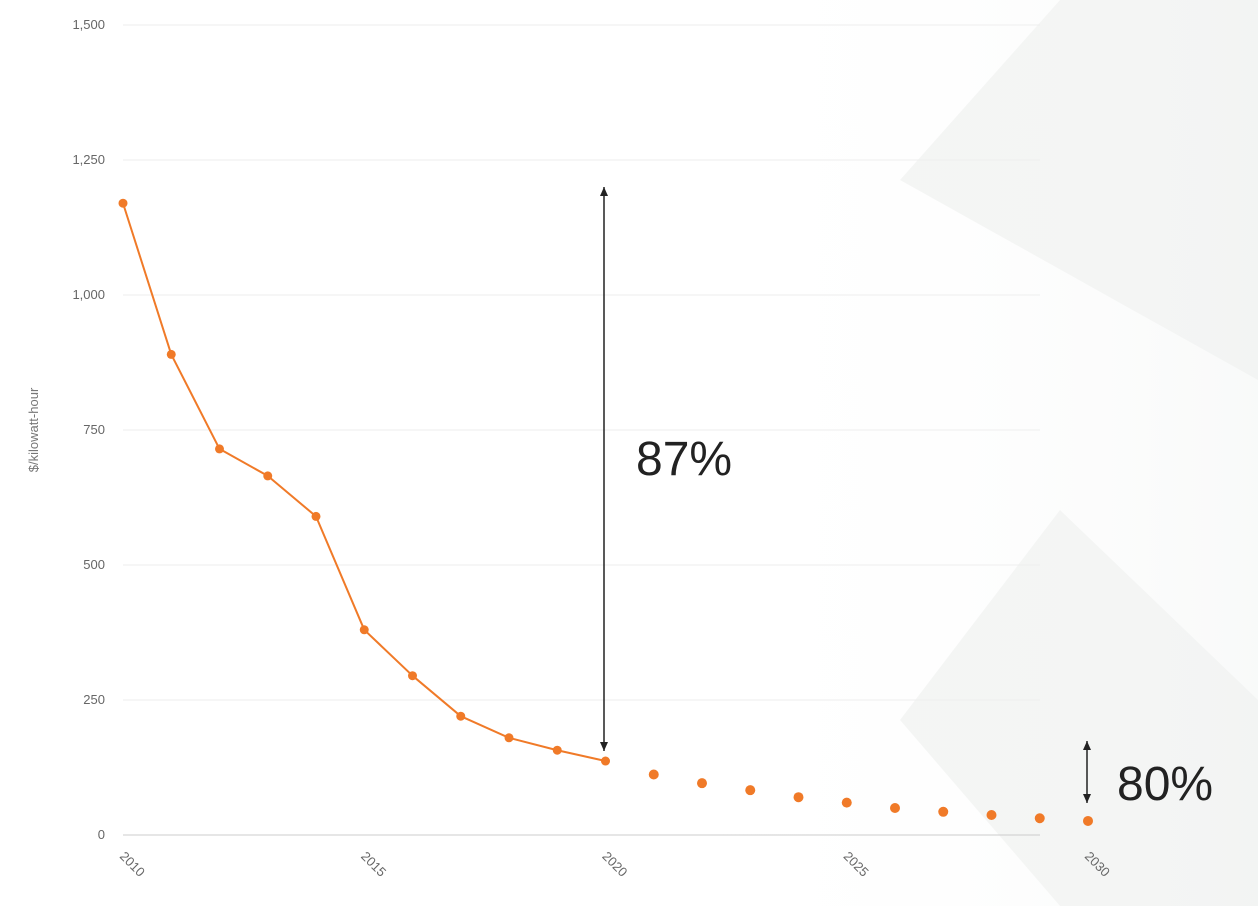 The height and width of the screenshot is (911, 1258). What do you see at coordinates (1165, 784) in the screenshot?
I see `annotation-80: 80%` at bounding box center [1165, 784].